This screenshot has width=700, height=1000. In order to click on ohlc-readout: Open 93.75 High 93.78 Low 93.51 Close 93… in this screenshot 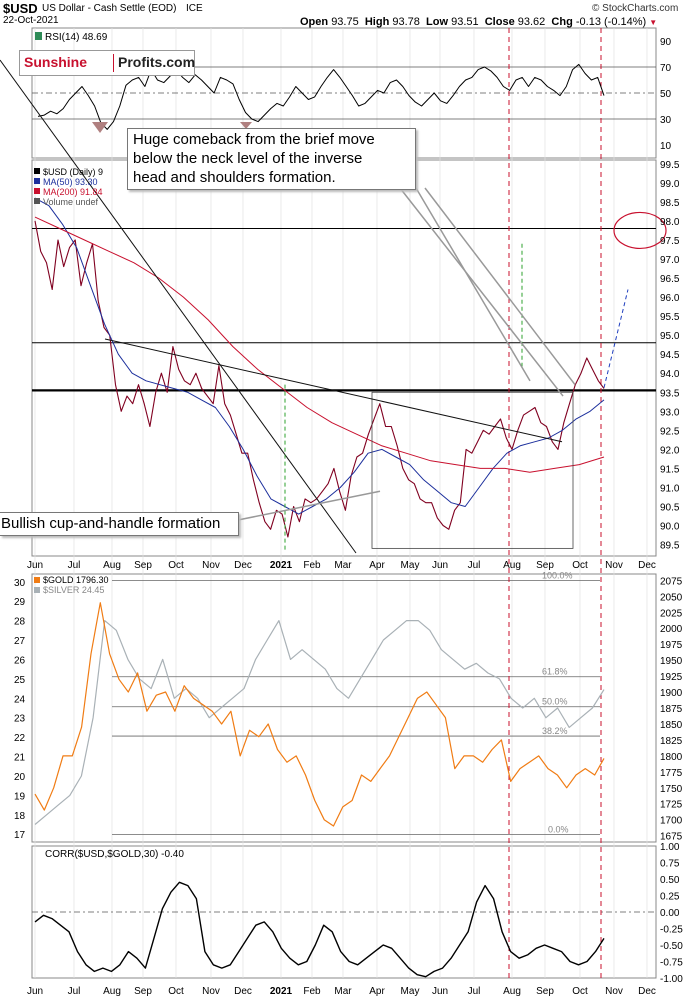, I will do `click(478, 22)`.